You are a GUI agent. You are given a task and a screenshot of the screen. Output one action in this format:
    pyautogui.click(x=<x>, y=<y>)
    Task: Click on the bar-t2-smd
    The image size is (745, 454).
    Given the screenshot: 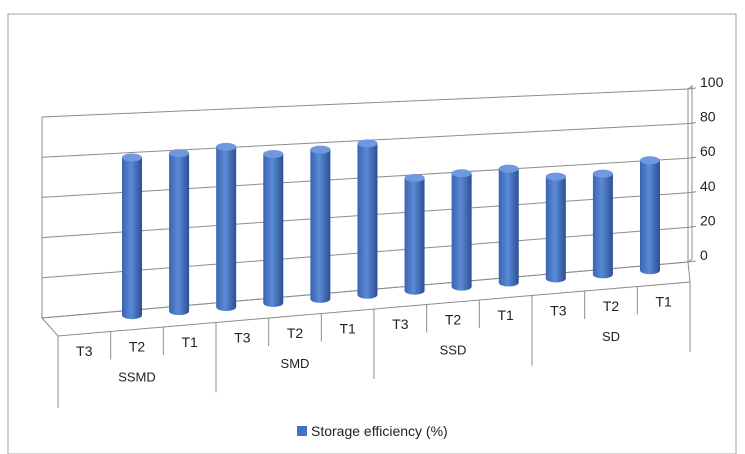 What is the action you would take?
    pyautogui.click(x=320, y=224)
    